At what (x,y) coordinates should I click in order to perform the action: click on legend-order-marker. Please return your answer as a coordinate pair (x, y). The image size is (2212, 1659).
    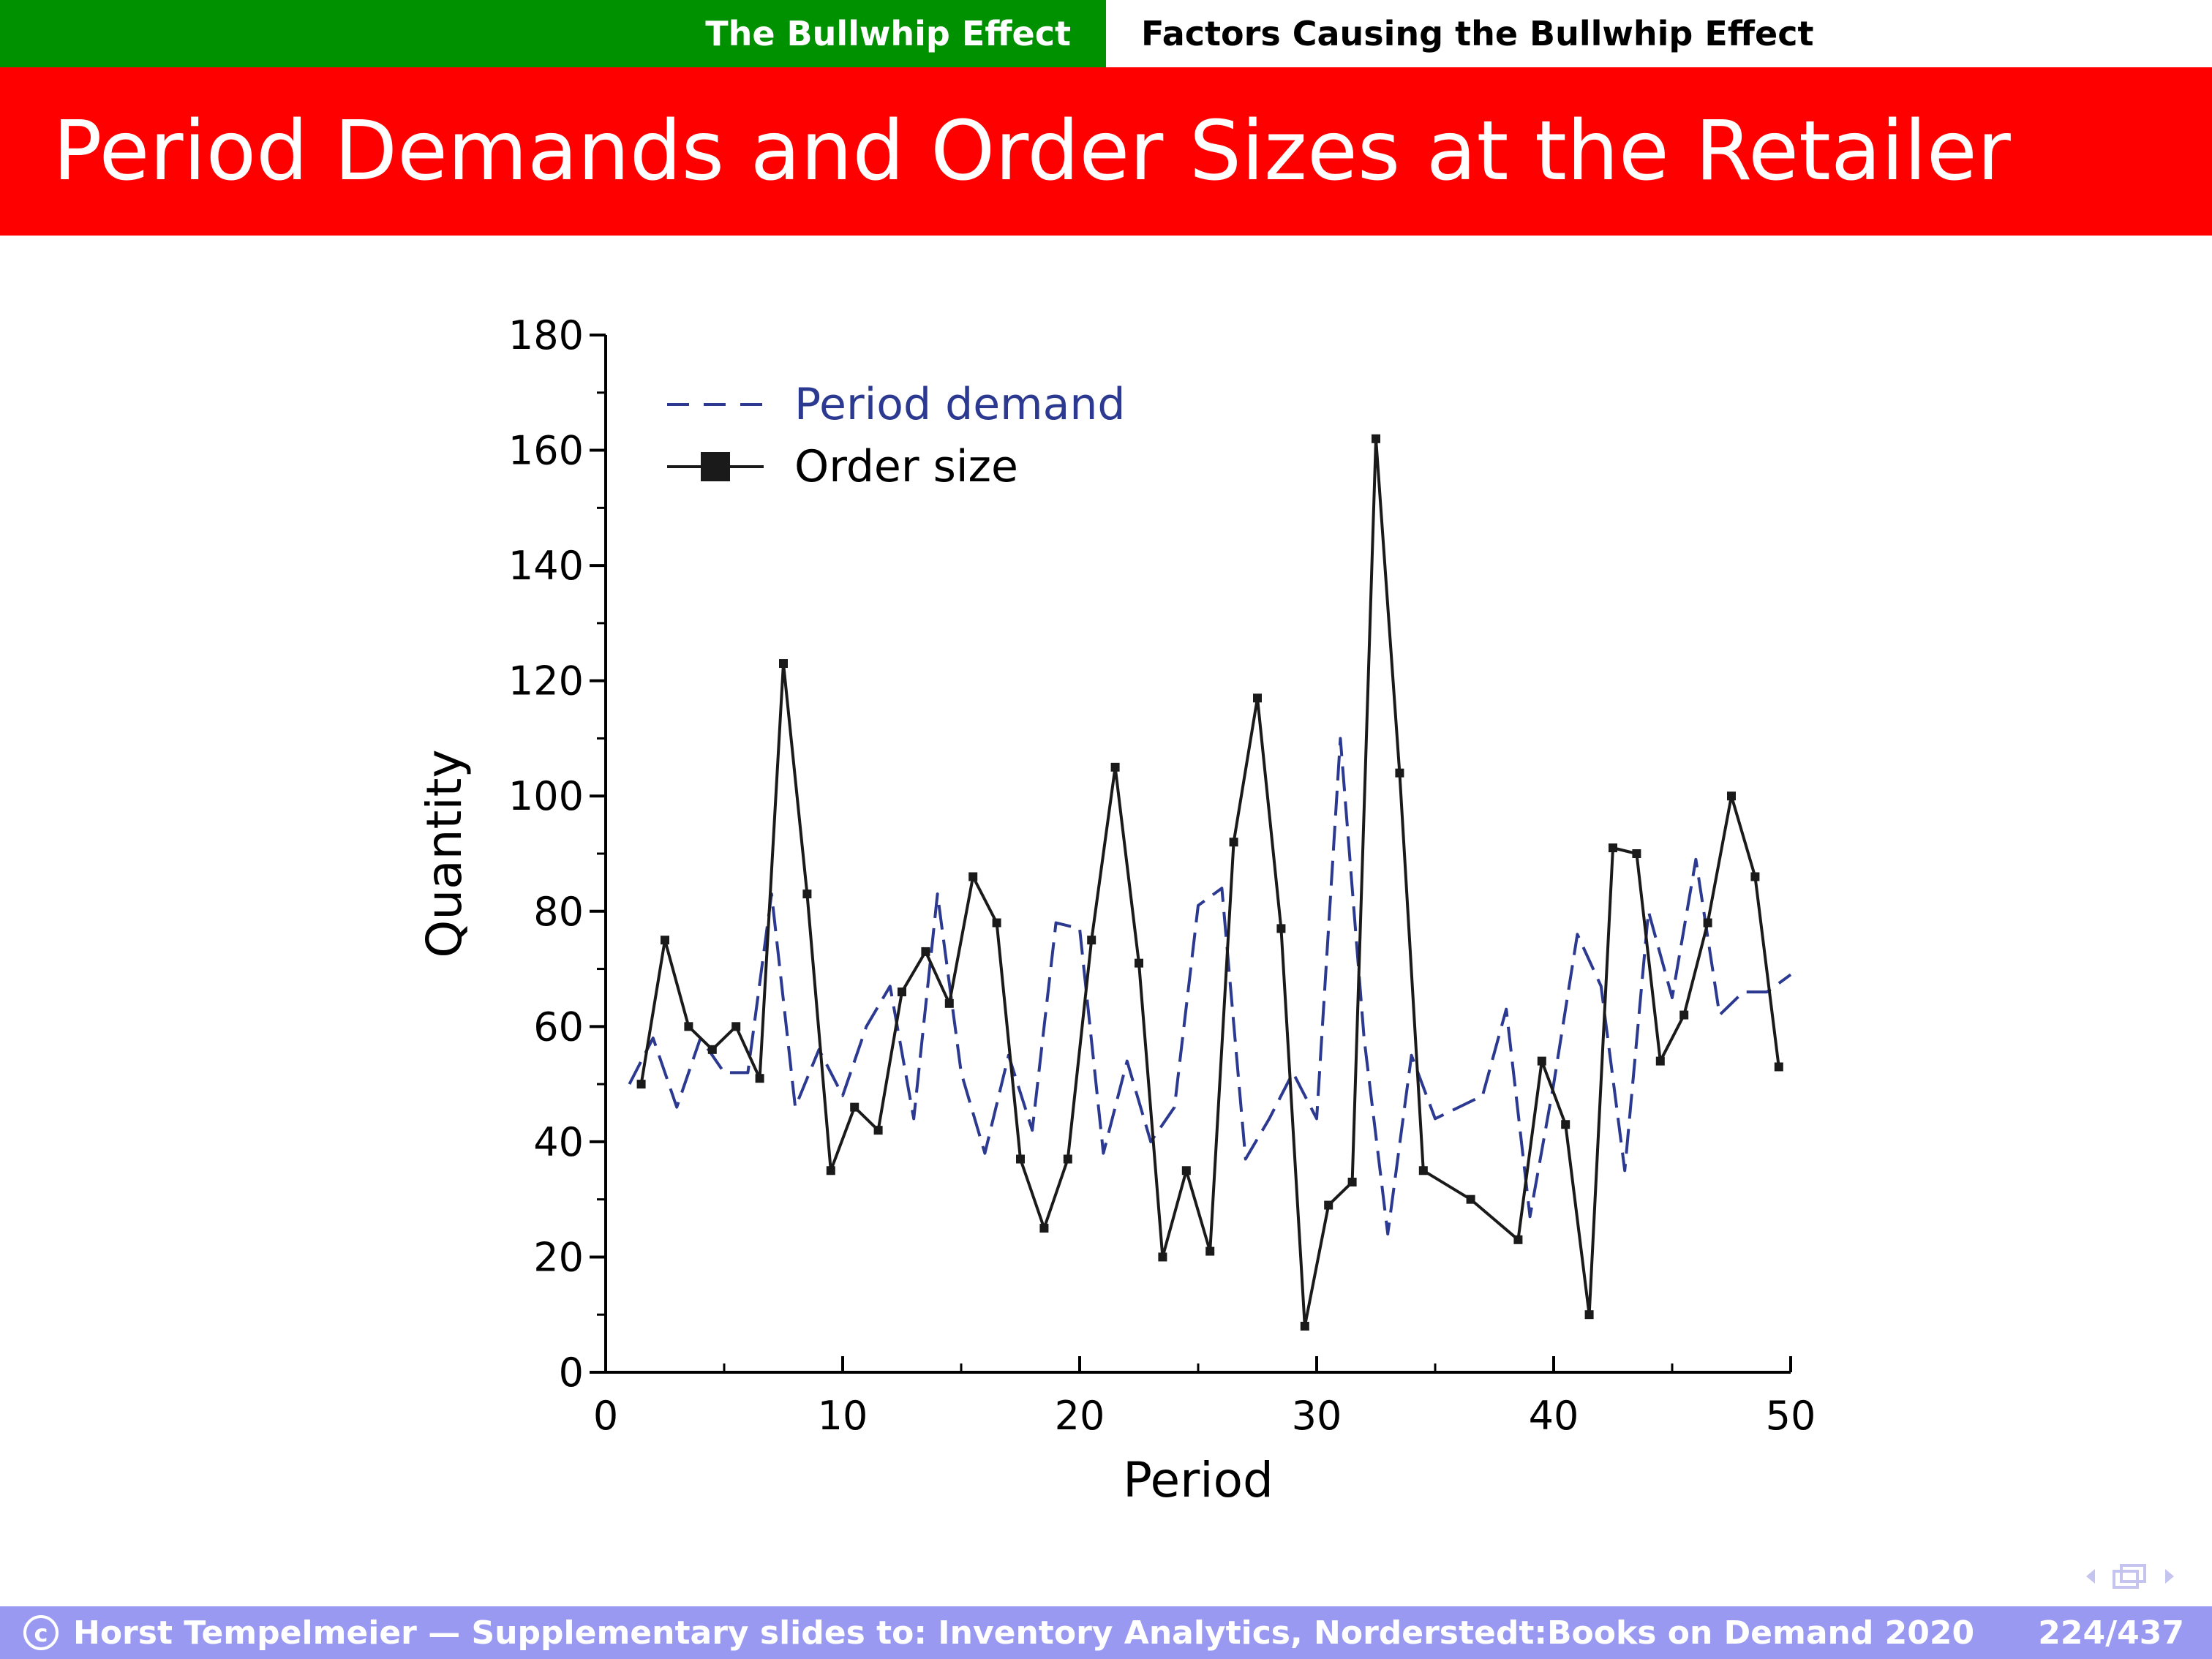
    Looking at the image, I should click on (715, 466).